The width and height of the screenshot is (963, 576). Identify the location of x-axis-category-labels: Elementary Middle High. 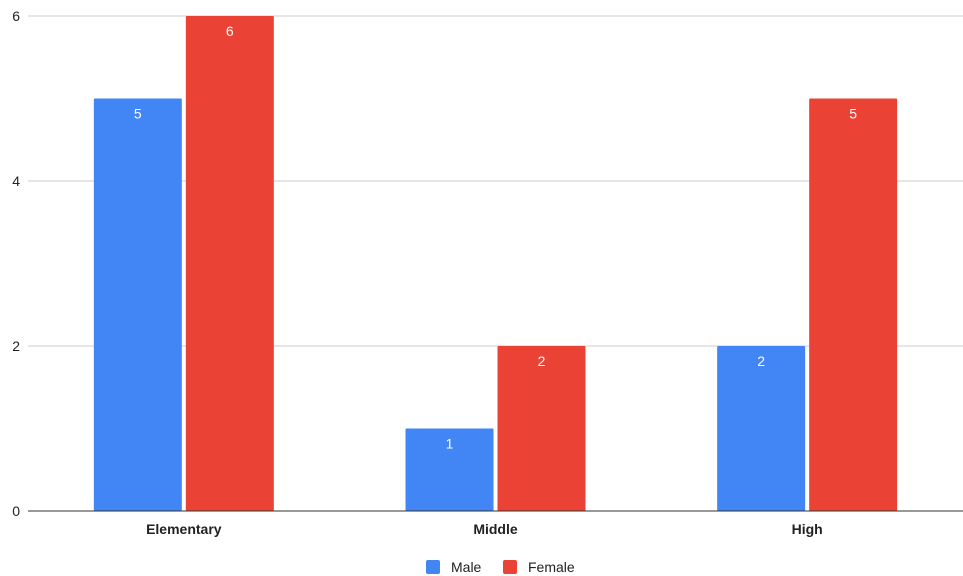
(484, 529).